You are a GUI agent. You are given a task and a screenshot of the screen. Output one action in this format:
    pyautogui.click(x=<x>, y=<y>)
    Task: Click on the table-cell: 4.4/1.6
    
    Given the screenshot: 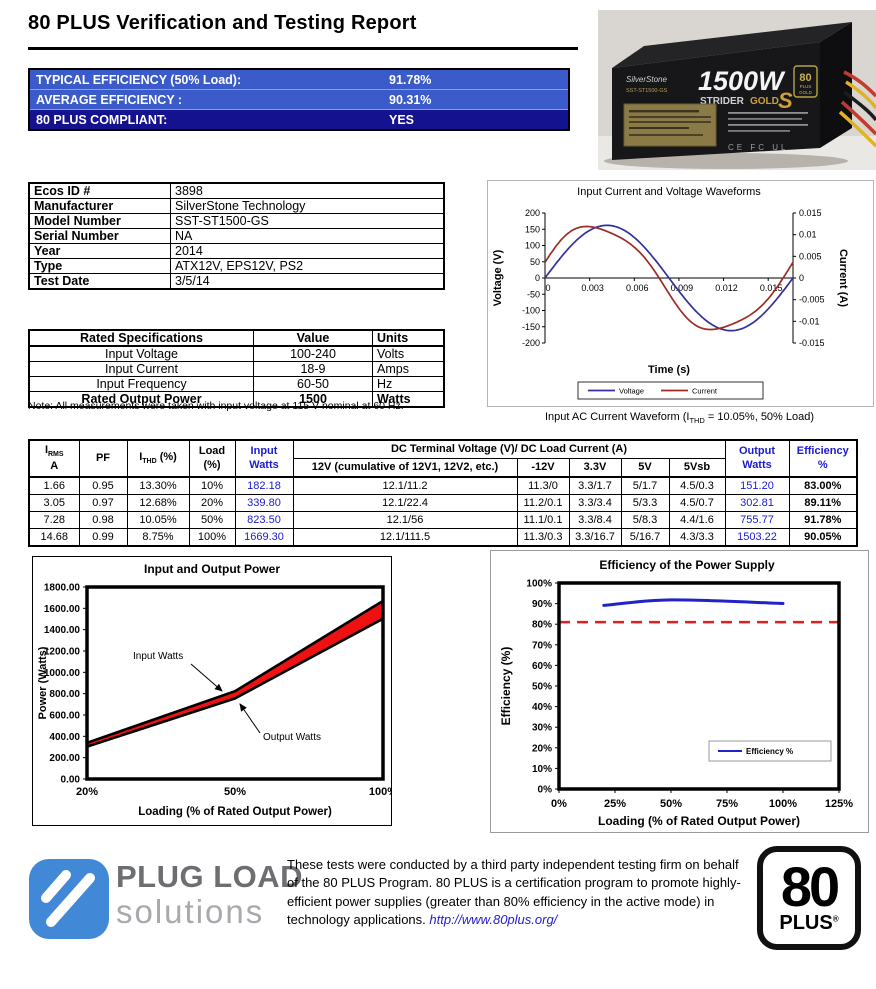 What is the action you would take?
    pyautogui.click(x=697, y=520)
    